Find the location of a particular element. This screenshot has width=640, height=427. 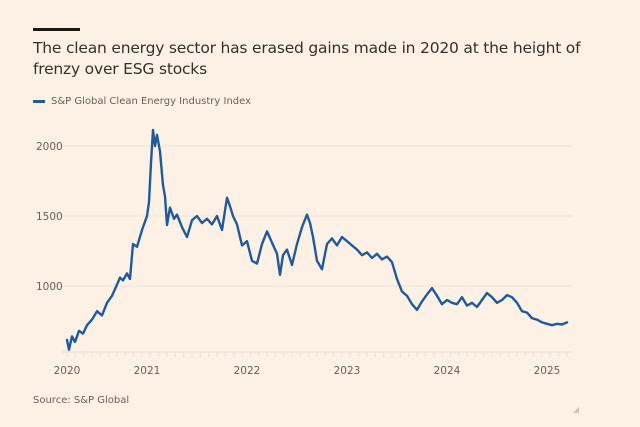

x-tick-label: 2024 is located at coordinates (447, 371).